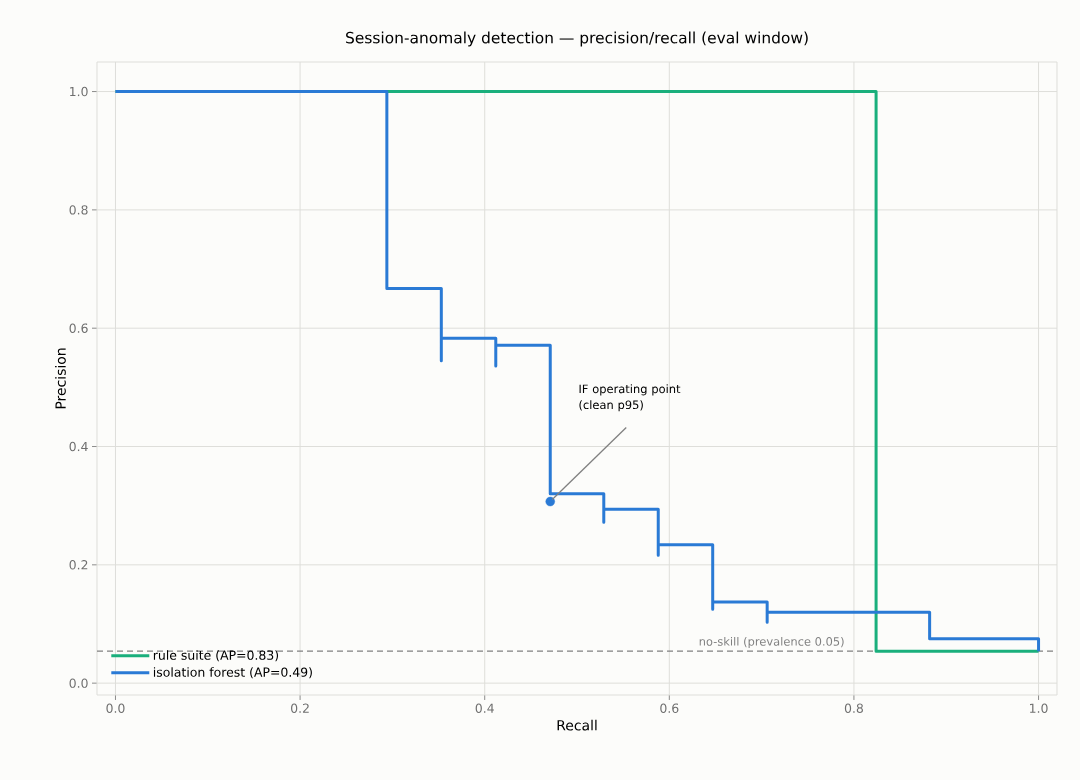 This screenshot has height=780, width=1080. What do you see at coordinates (78, 210) in the screenshot?
I see `y-tick-label: 0.8` at bounding box center [78, 210].